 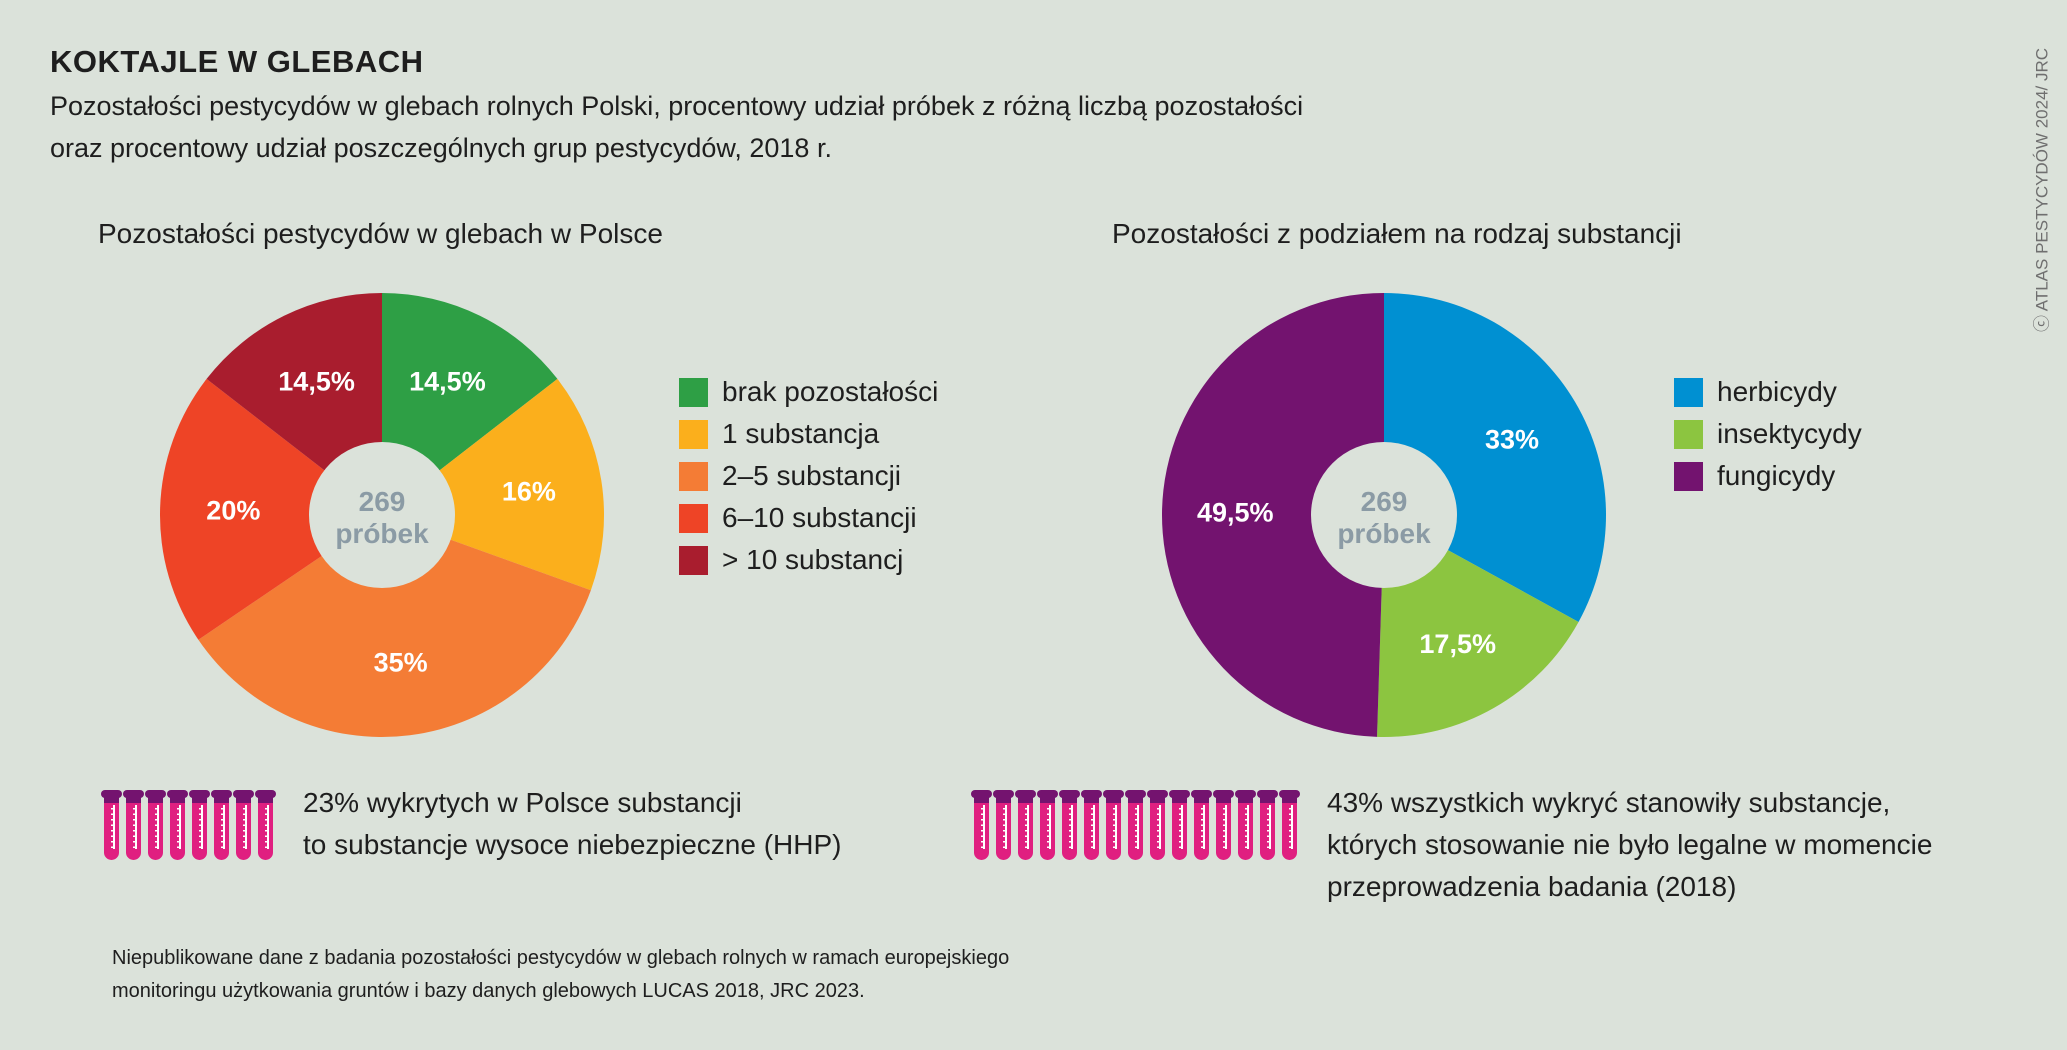 I want to click on legend-label: fungicydy, so click(x=1776, y=475).